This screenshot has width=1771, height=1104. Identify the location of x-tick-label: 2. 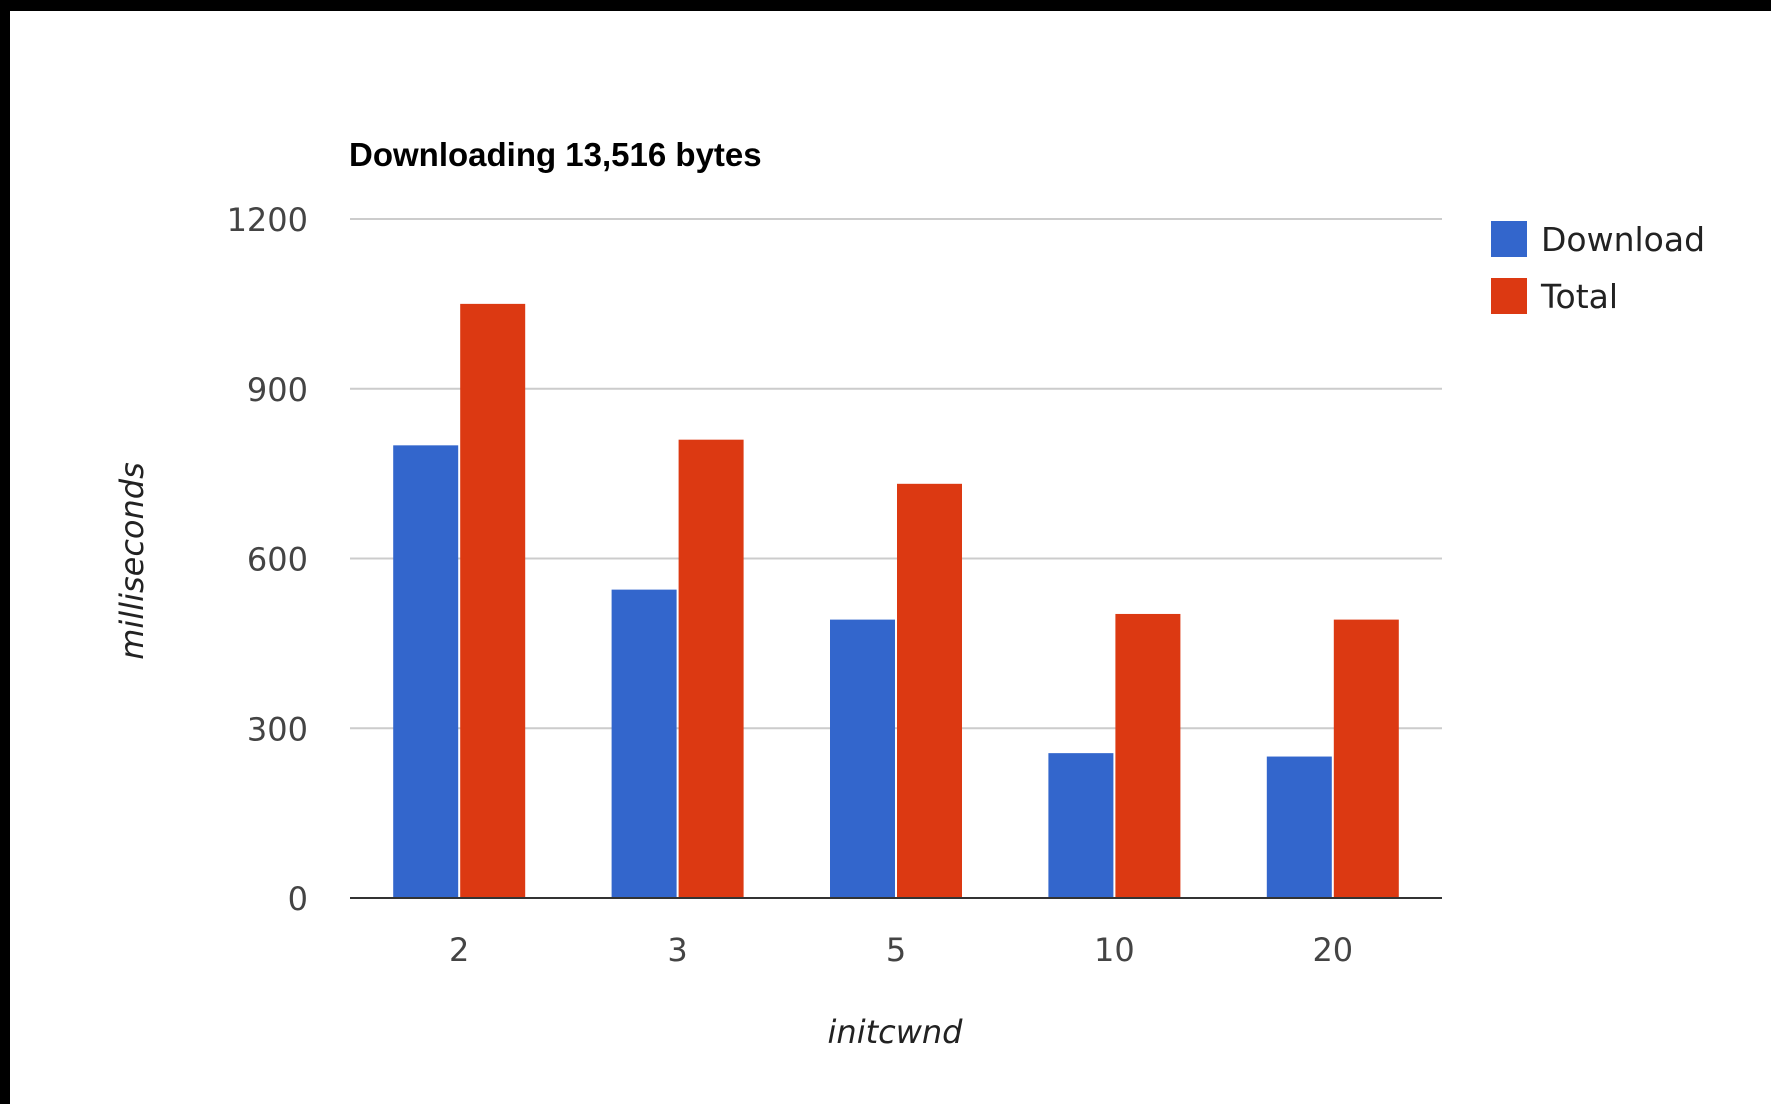
(459, 950).